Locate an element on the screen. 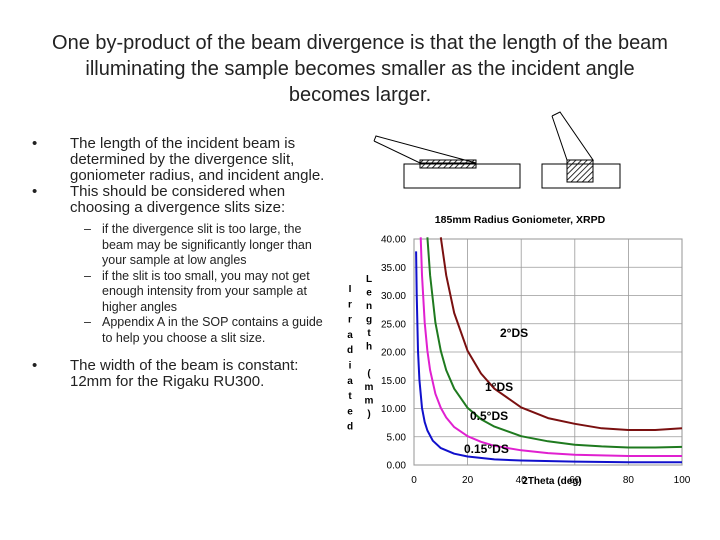 The width and height of the screenshot is (720, 540). high-angle-schematic is located at coordinates (581, 150).